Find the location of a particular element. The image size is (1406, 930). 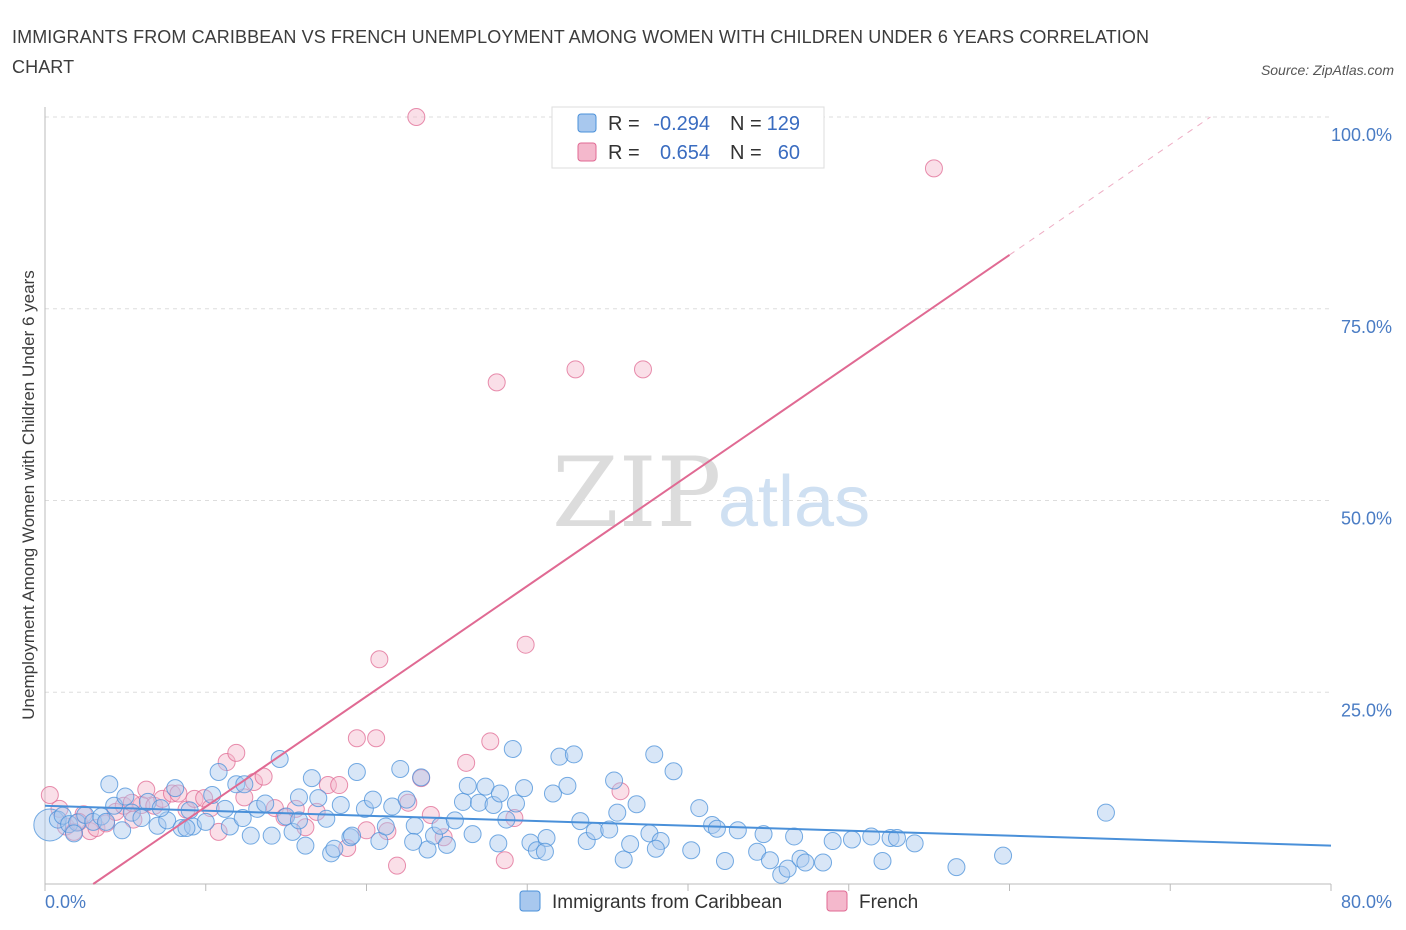

legend-r-value-caribbean: -0.294 is located at coordinates (681, 124).